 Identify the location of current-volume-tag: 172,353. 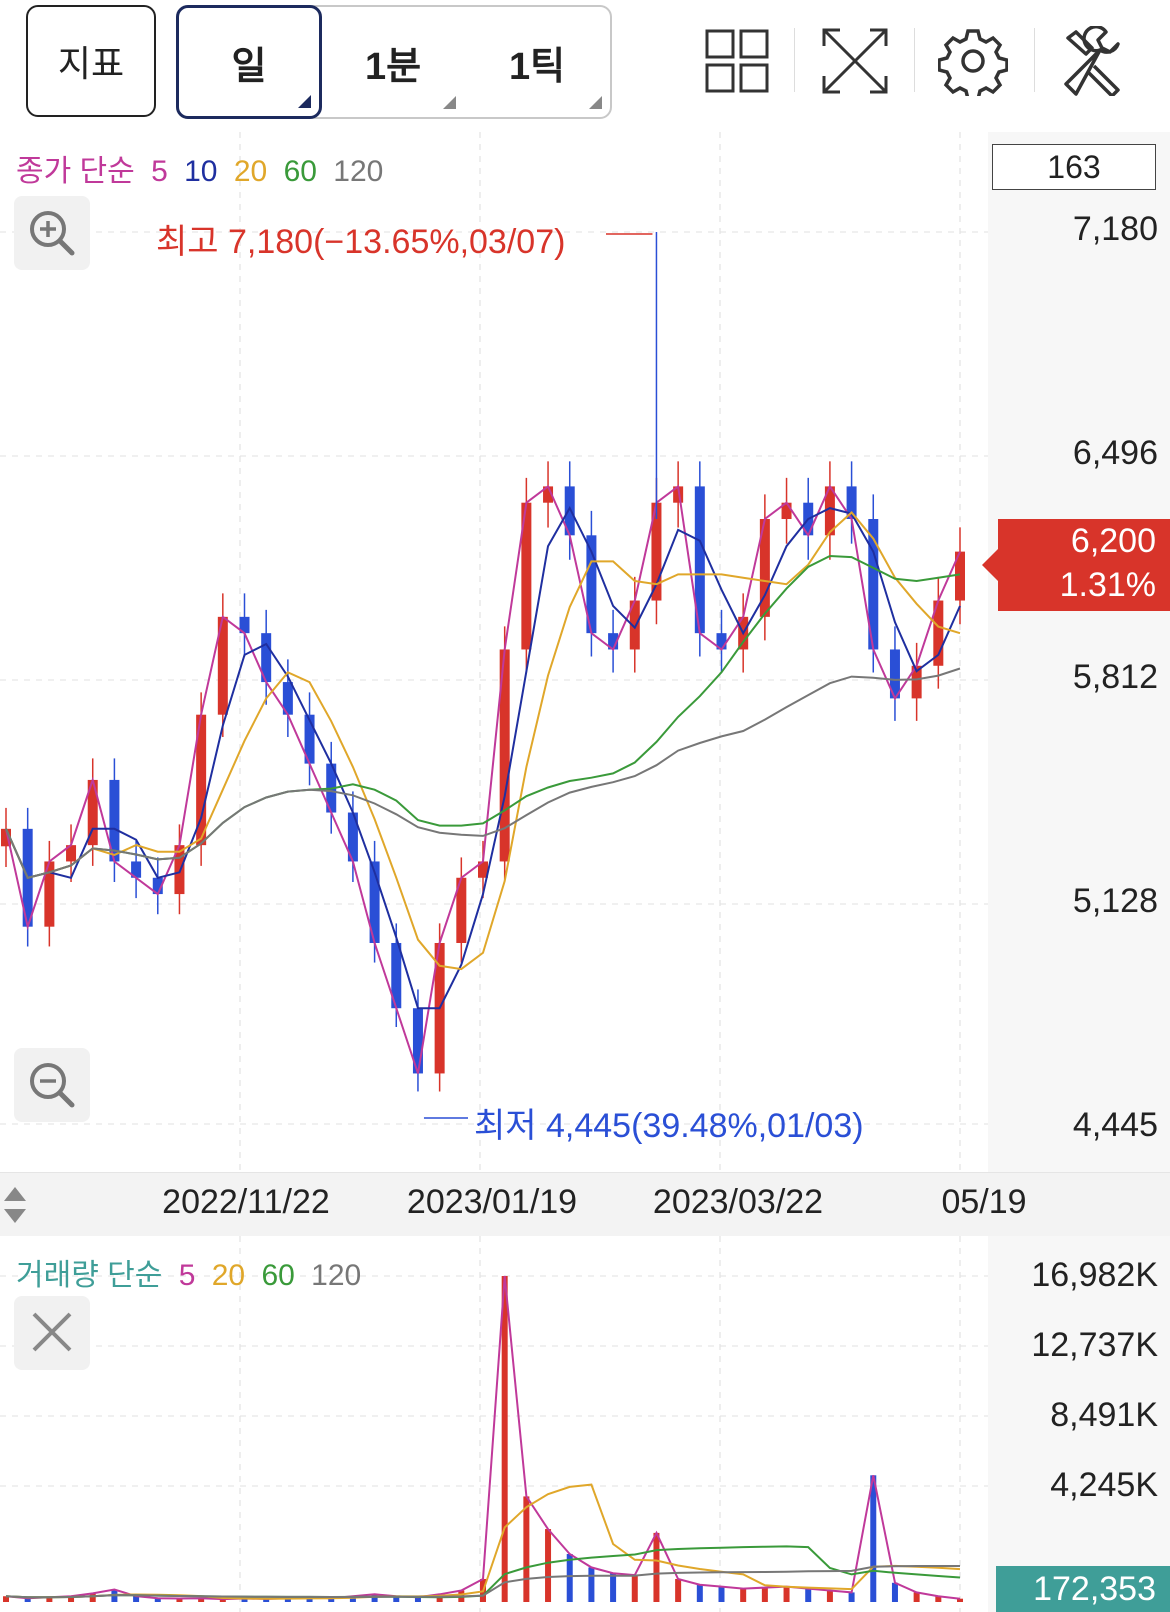
(1083, 1589).